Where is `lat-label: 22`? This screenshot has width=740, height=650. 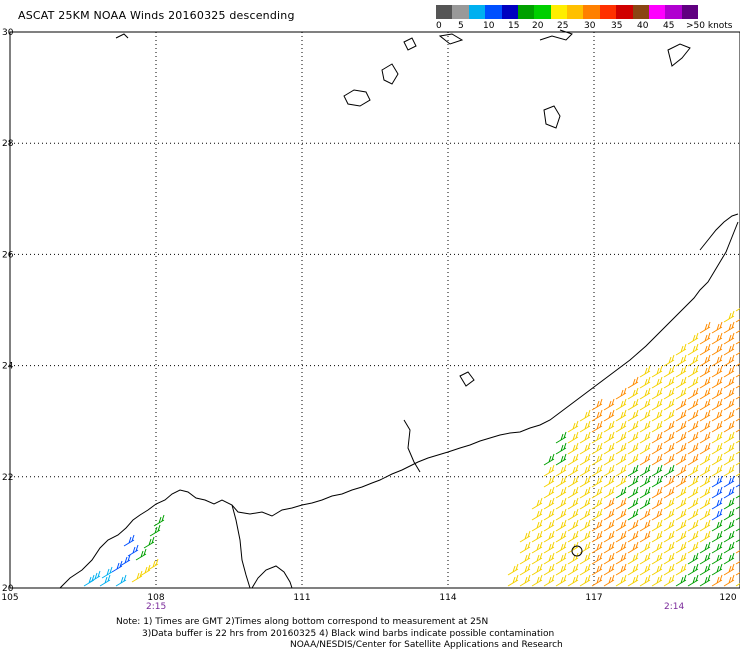 lat-label: 22 is located at coordinates (7, 478).